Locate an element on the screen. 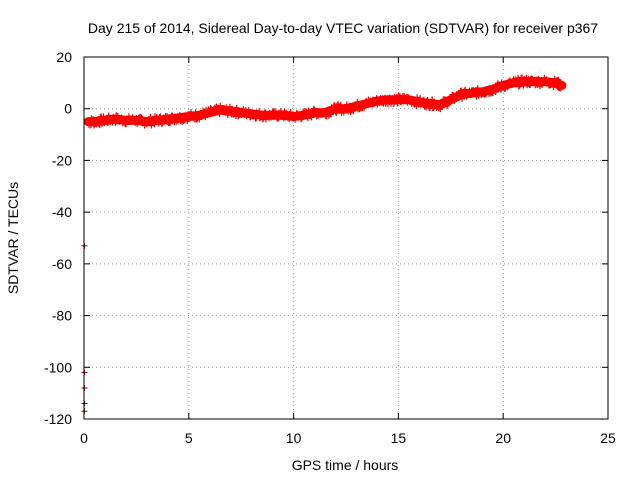 The height and width of the screenshot is (480, 640). x-tick-label: 20 is located at coordinates (503, 438).